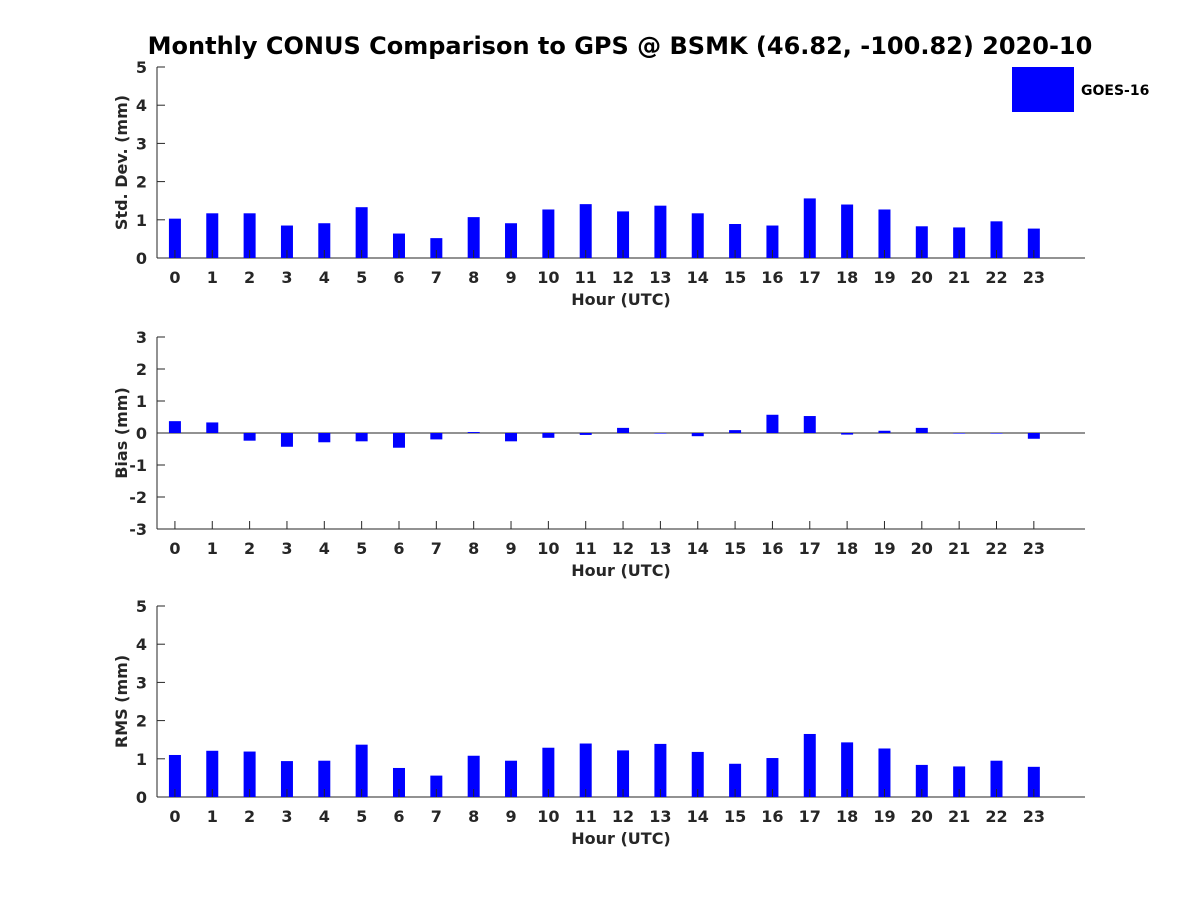  What do you see at coordinates (138, 465) in the screenshot?
I see `y-tick-label: -1` at bounding box center [138, 465].